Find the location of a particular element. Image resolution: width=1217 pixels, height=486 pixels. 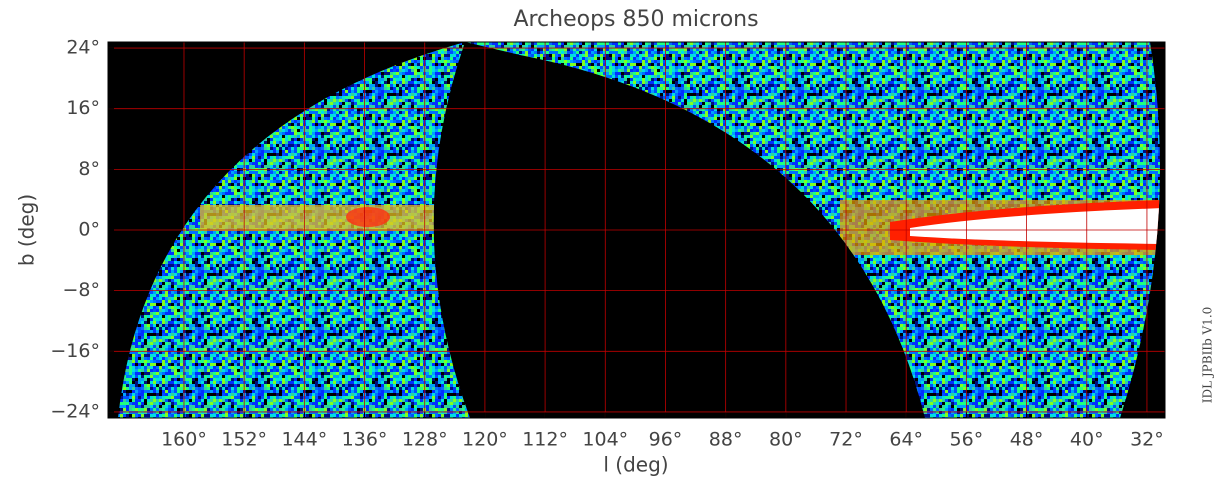

x-tick-label: 40° is located at coordinates (1087, 440).